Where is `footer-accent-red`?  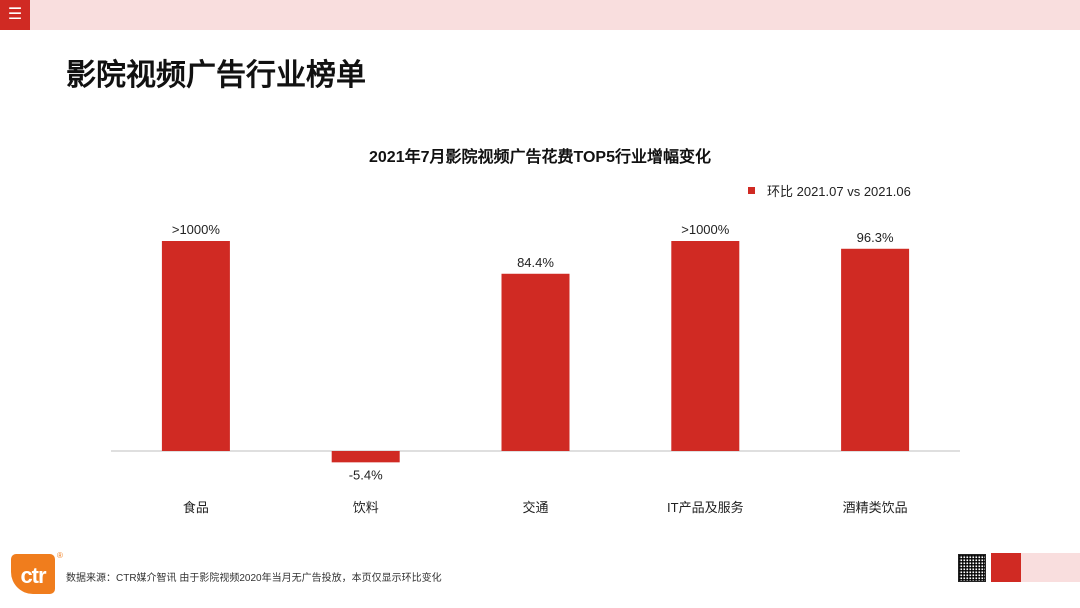
footer-accent-red is located at coordinates (1006, 567).